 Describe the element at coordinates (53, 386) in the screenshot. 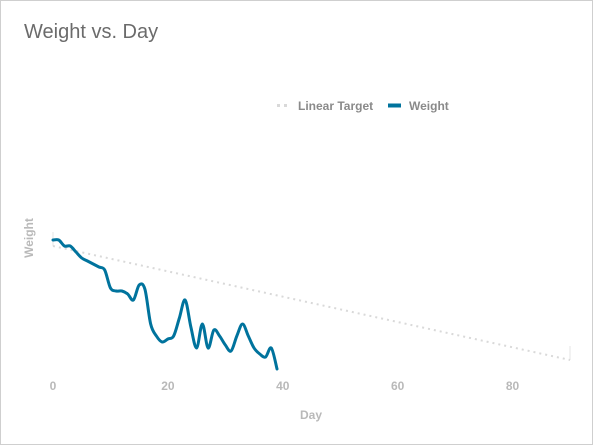

I see `x-tick-label: 0` at that location.